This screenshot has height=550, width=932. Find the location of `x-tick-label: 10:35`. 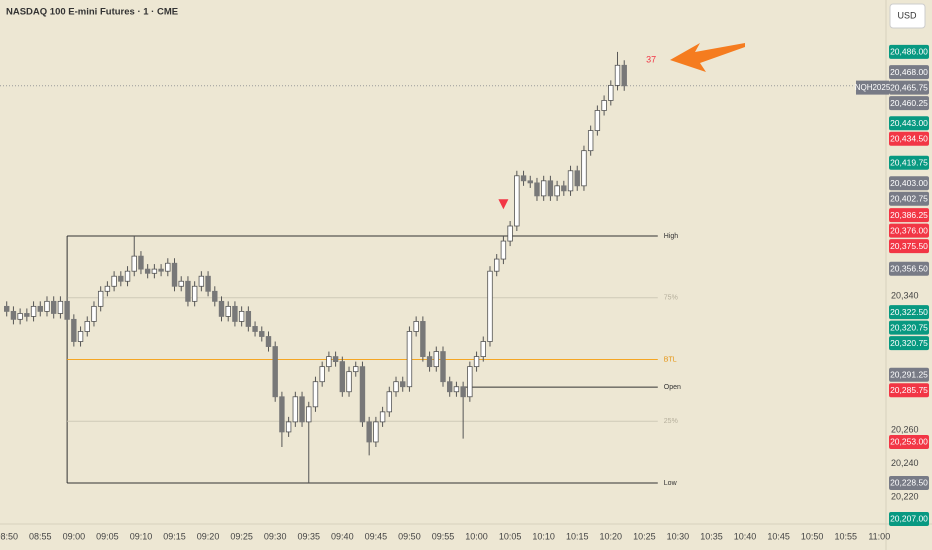

x-tick-label: 10:35 is located at coordinates (711, 536).